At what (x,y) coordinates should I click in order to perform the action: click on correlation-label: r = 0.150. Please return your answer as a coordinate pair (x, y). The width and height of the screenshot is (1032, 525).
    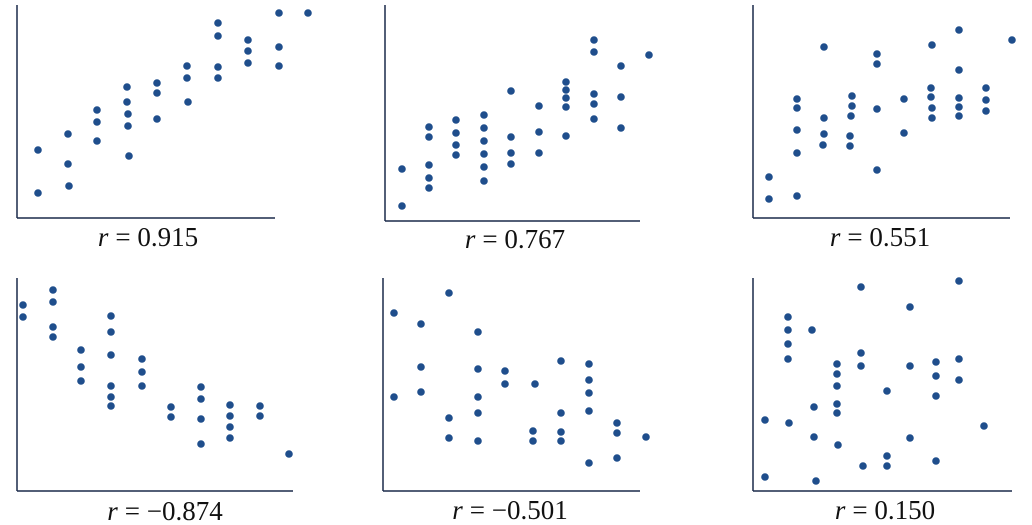
    Looking at the image, I should click on (885, 510).